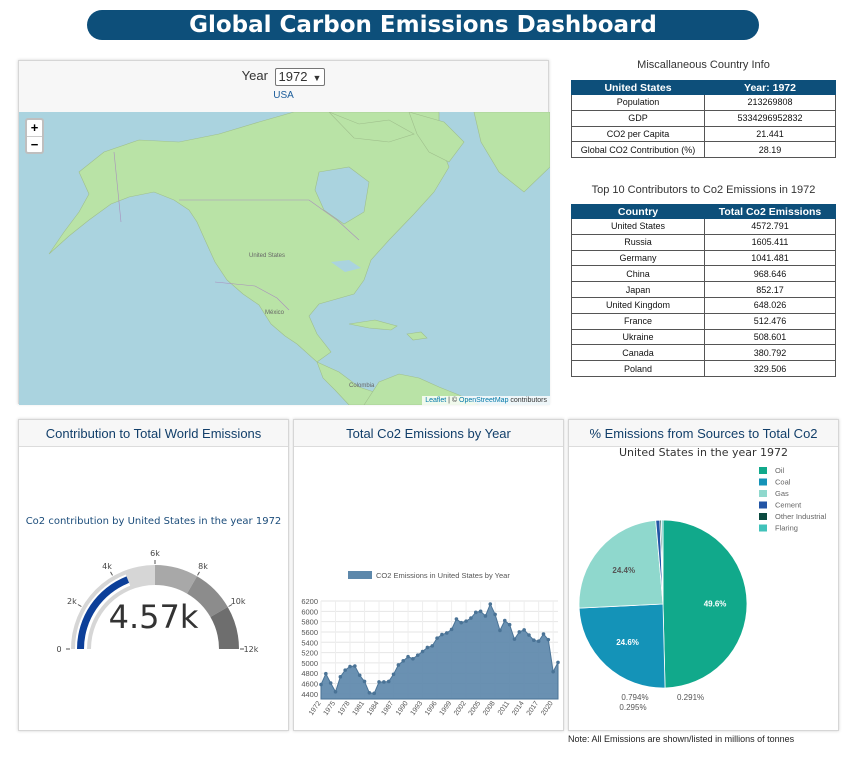 This screenshot has height=760, width=866. Describe the element at coordinates (329, 708) in the screenshot. I see `x-tick-label: 1975` at that location.